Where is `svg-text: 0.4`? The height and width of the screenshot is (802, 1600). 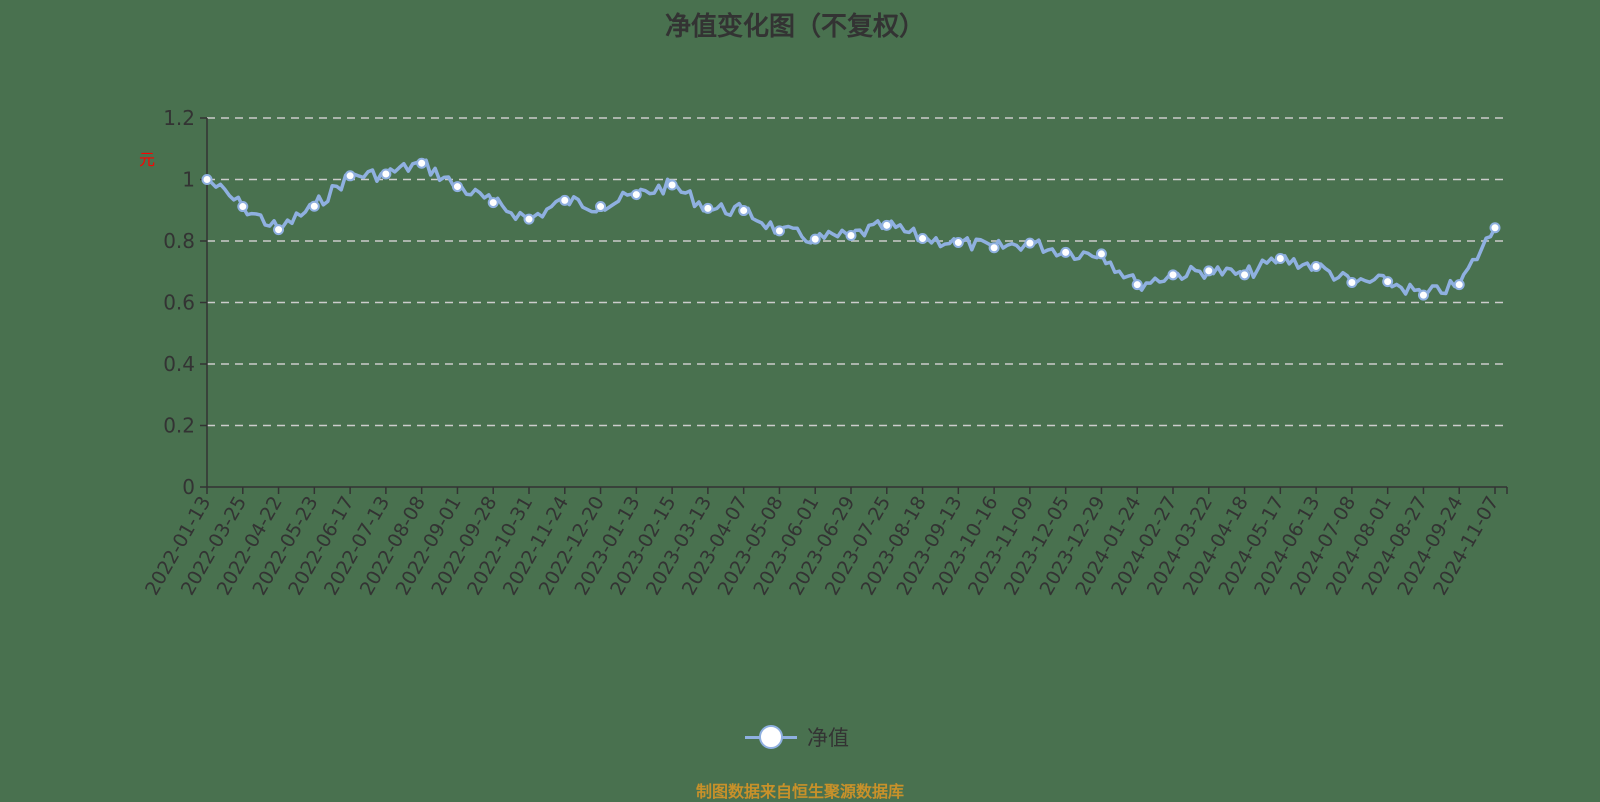
svg-text: 0.4 is located at coordinates (179, 364).